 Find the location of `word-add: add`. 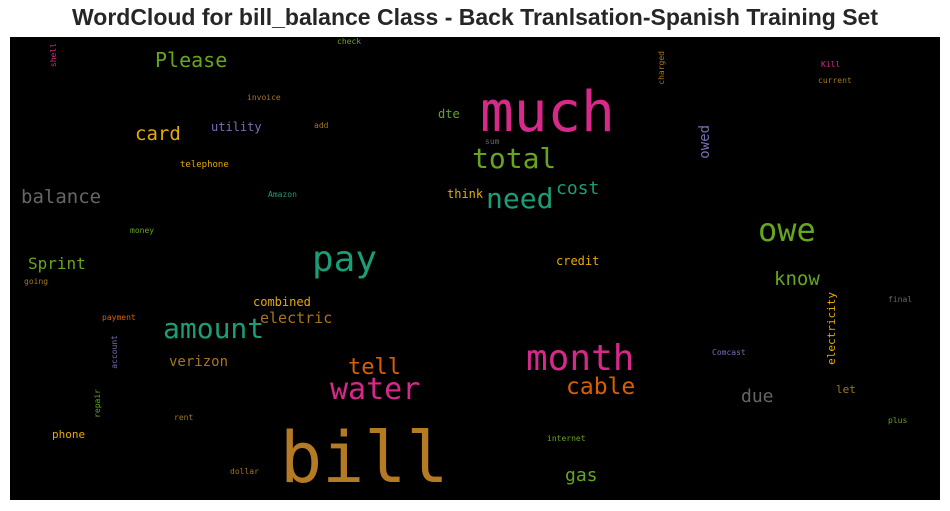

word-add: add is located at coordinates (321, 125).